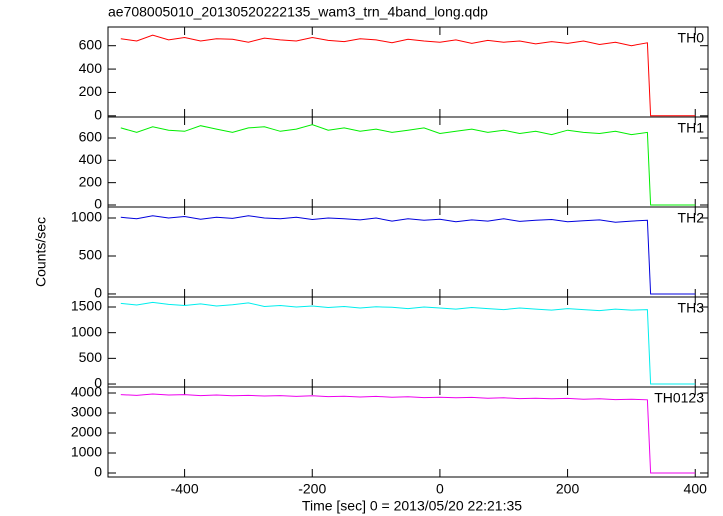 This screenshot has height=516, width=723. What do you see at coordinates (691, 38) in the screenshot?
I see `panel-label: TH0` at bounding box center [691, 38].